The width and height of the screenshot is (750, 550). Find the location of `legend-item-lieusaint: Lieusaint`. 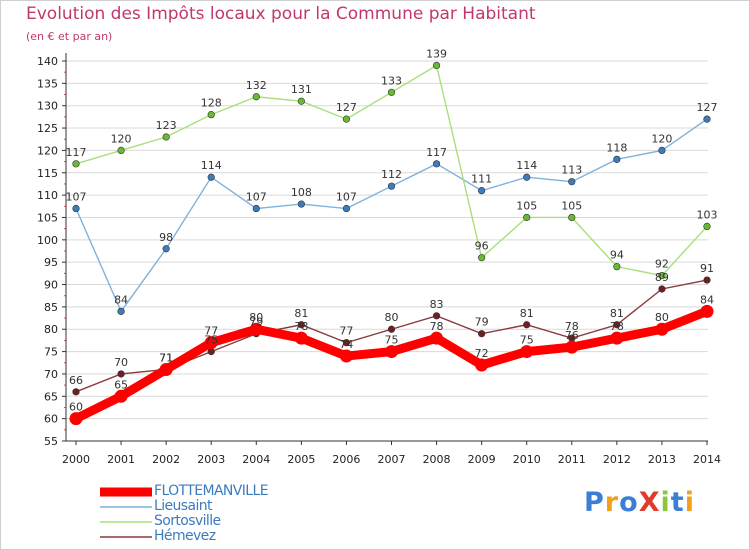

legend-item-lieusaint: Lieusaint is located at coordinates (184, 506).